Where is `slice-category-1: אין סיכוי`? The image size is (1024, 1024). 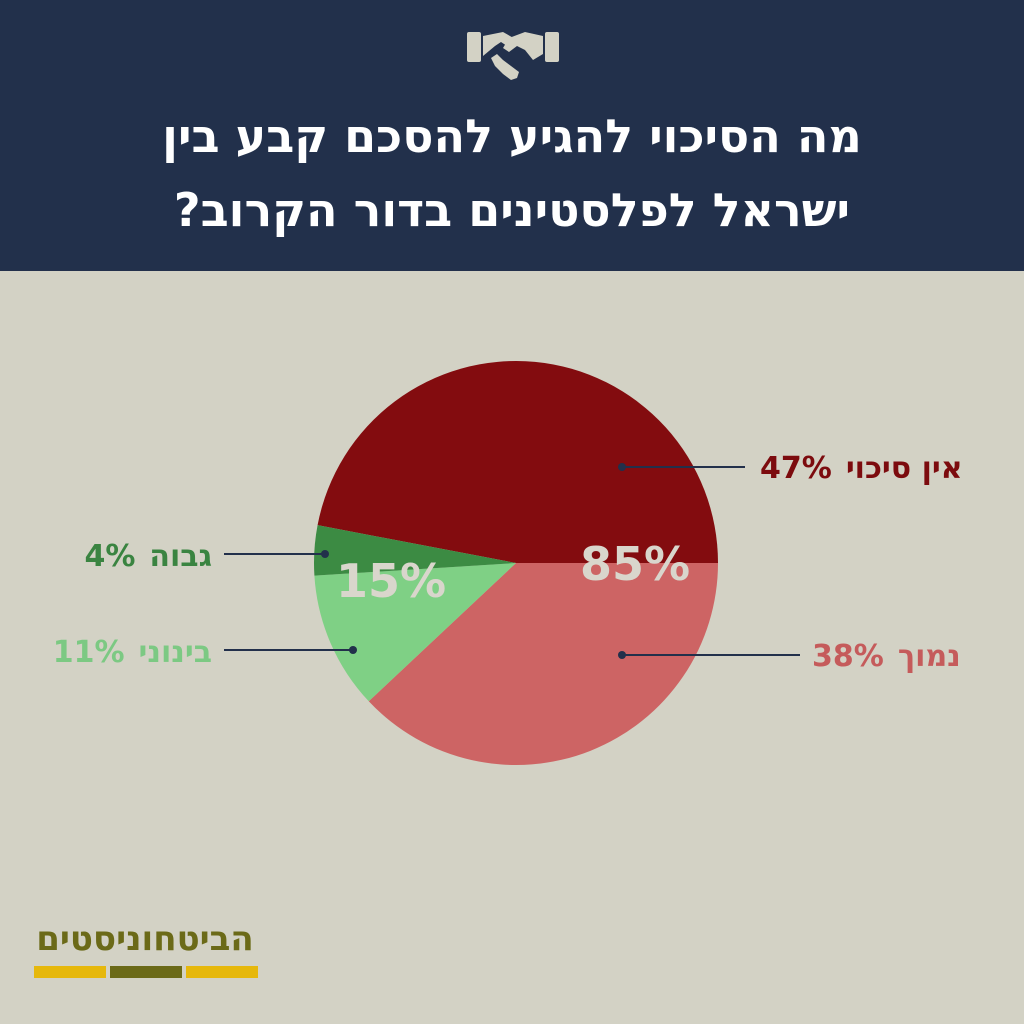
slice-category-1: אין סיכוי is located at coordinates (904, 468).